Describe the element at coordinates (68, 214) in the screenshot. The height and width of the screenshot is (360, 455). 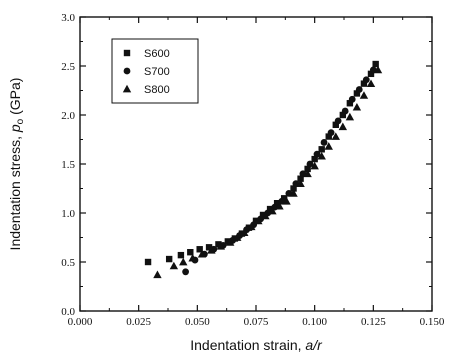
I see `y-tick-label: 1.0` at that location.